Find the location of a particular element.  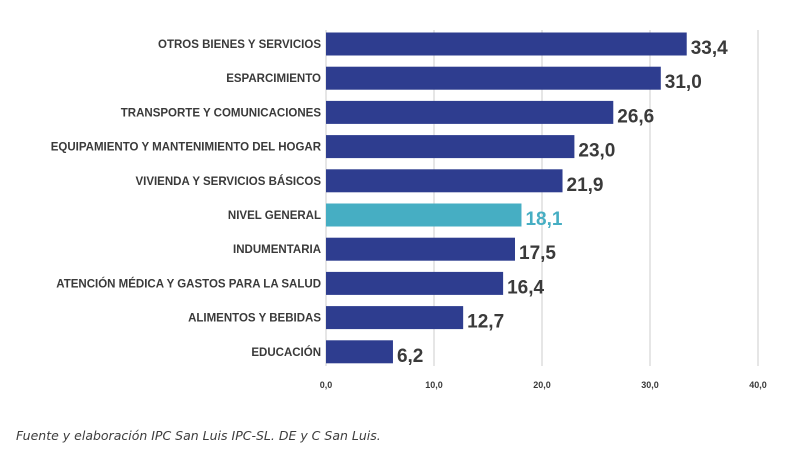

data-label: 21,9 is located at coordinates (585, 185).